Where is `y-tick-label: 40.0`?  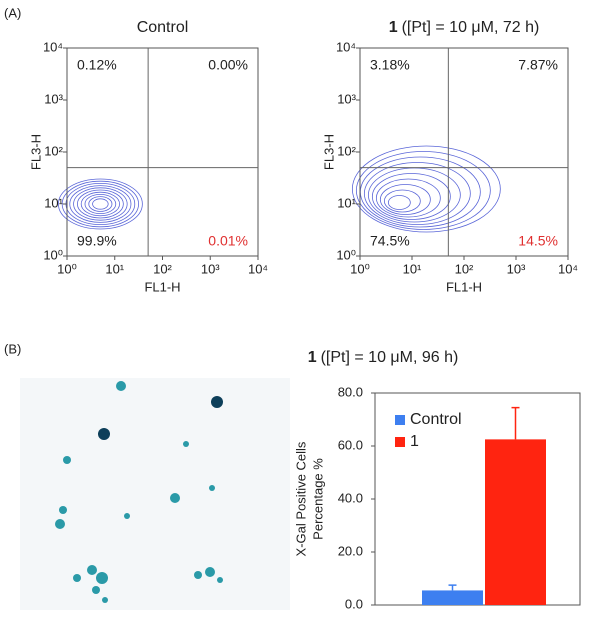
y-tick-label: 40.0 is located at coordinates (350, 497).